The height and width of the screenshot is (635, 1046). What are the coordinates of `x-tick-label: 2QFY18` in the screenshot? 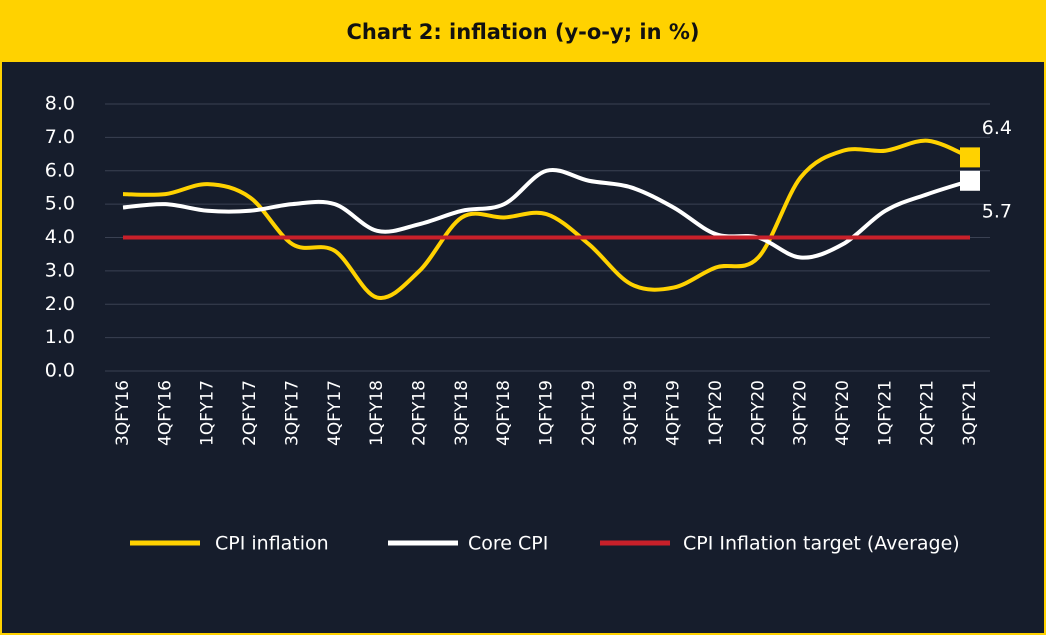 It's located at (419, 413).